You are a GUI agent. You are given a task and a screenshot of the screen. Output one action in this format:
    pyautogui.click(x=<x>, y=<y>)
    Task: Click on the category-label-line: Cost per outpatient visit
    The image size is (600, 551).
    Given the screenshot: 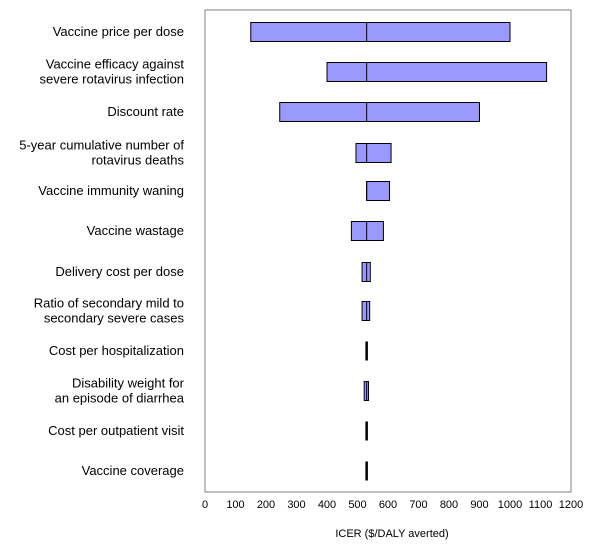 What is the action you would take?
    pyautogui.click(x=116, y=430)
    